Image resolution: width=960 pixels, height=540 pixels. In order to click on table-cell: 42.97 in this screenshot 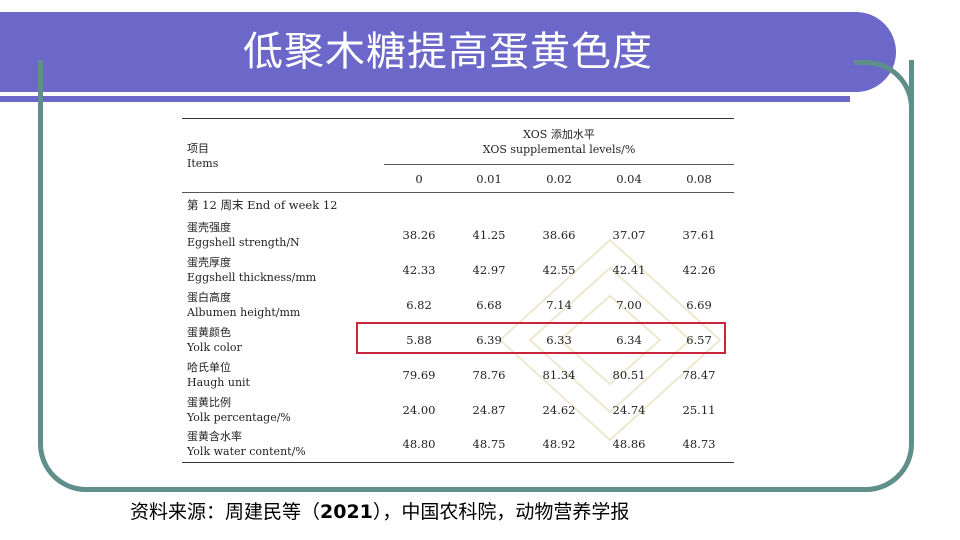, I will do `click(489, 269)`.